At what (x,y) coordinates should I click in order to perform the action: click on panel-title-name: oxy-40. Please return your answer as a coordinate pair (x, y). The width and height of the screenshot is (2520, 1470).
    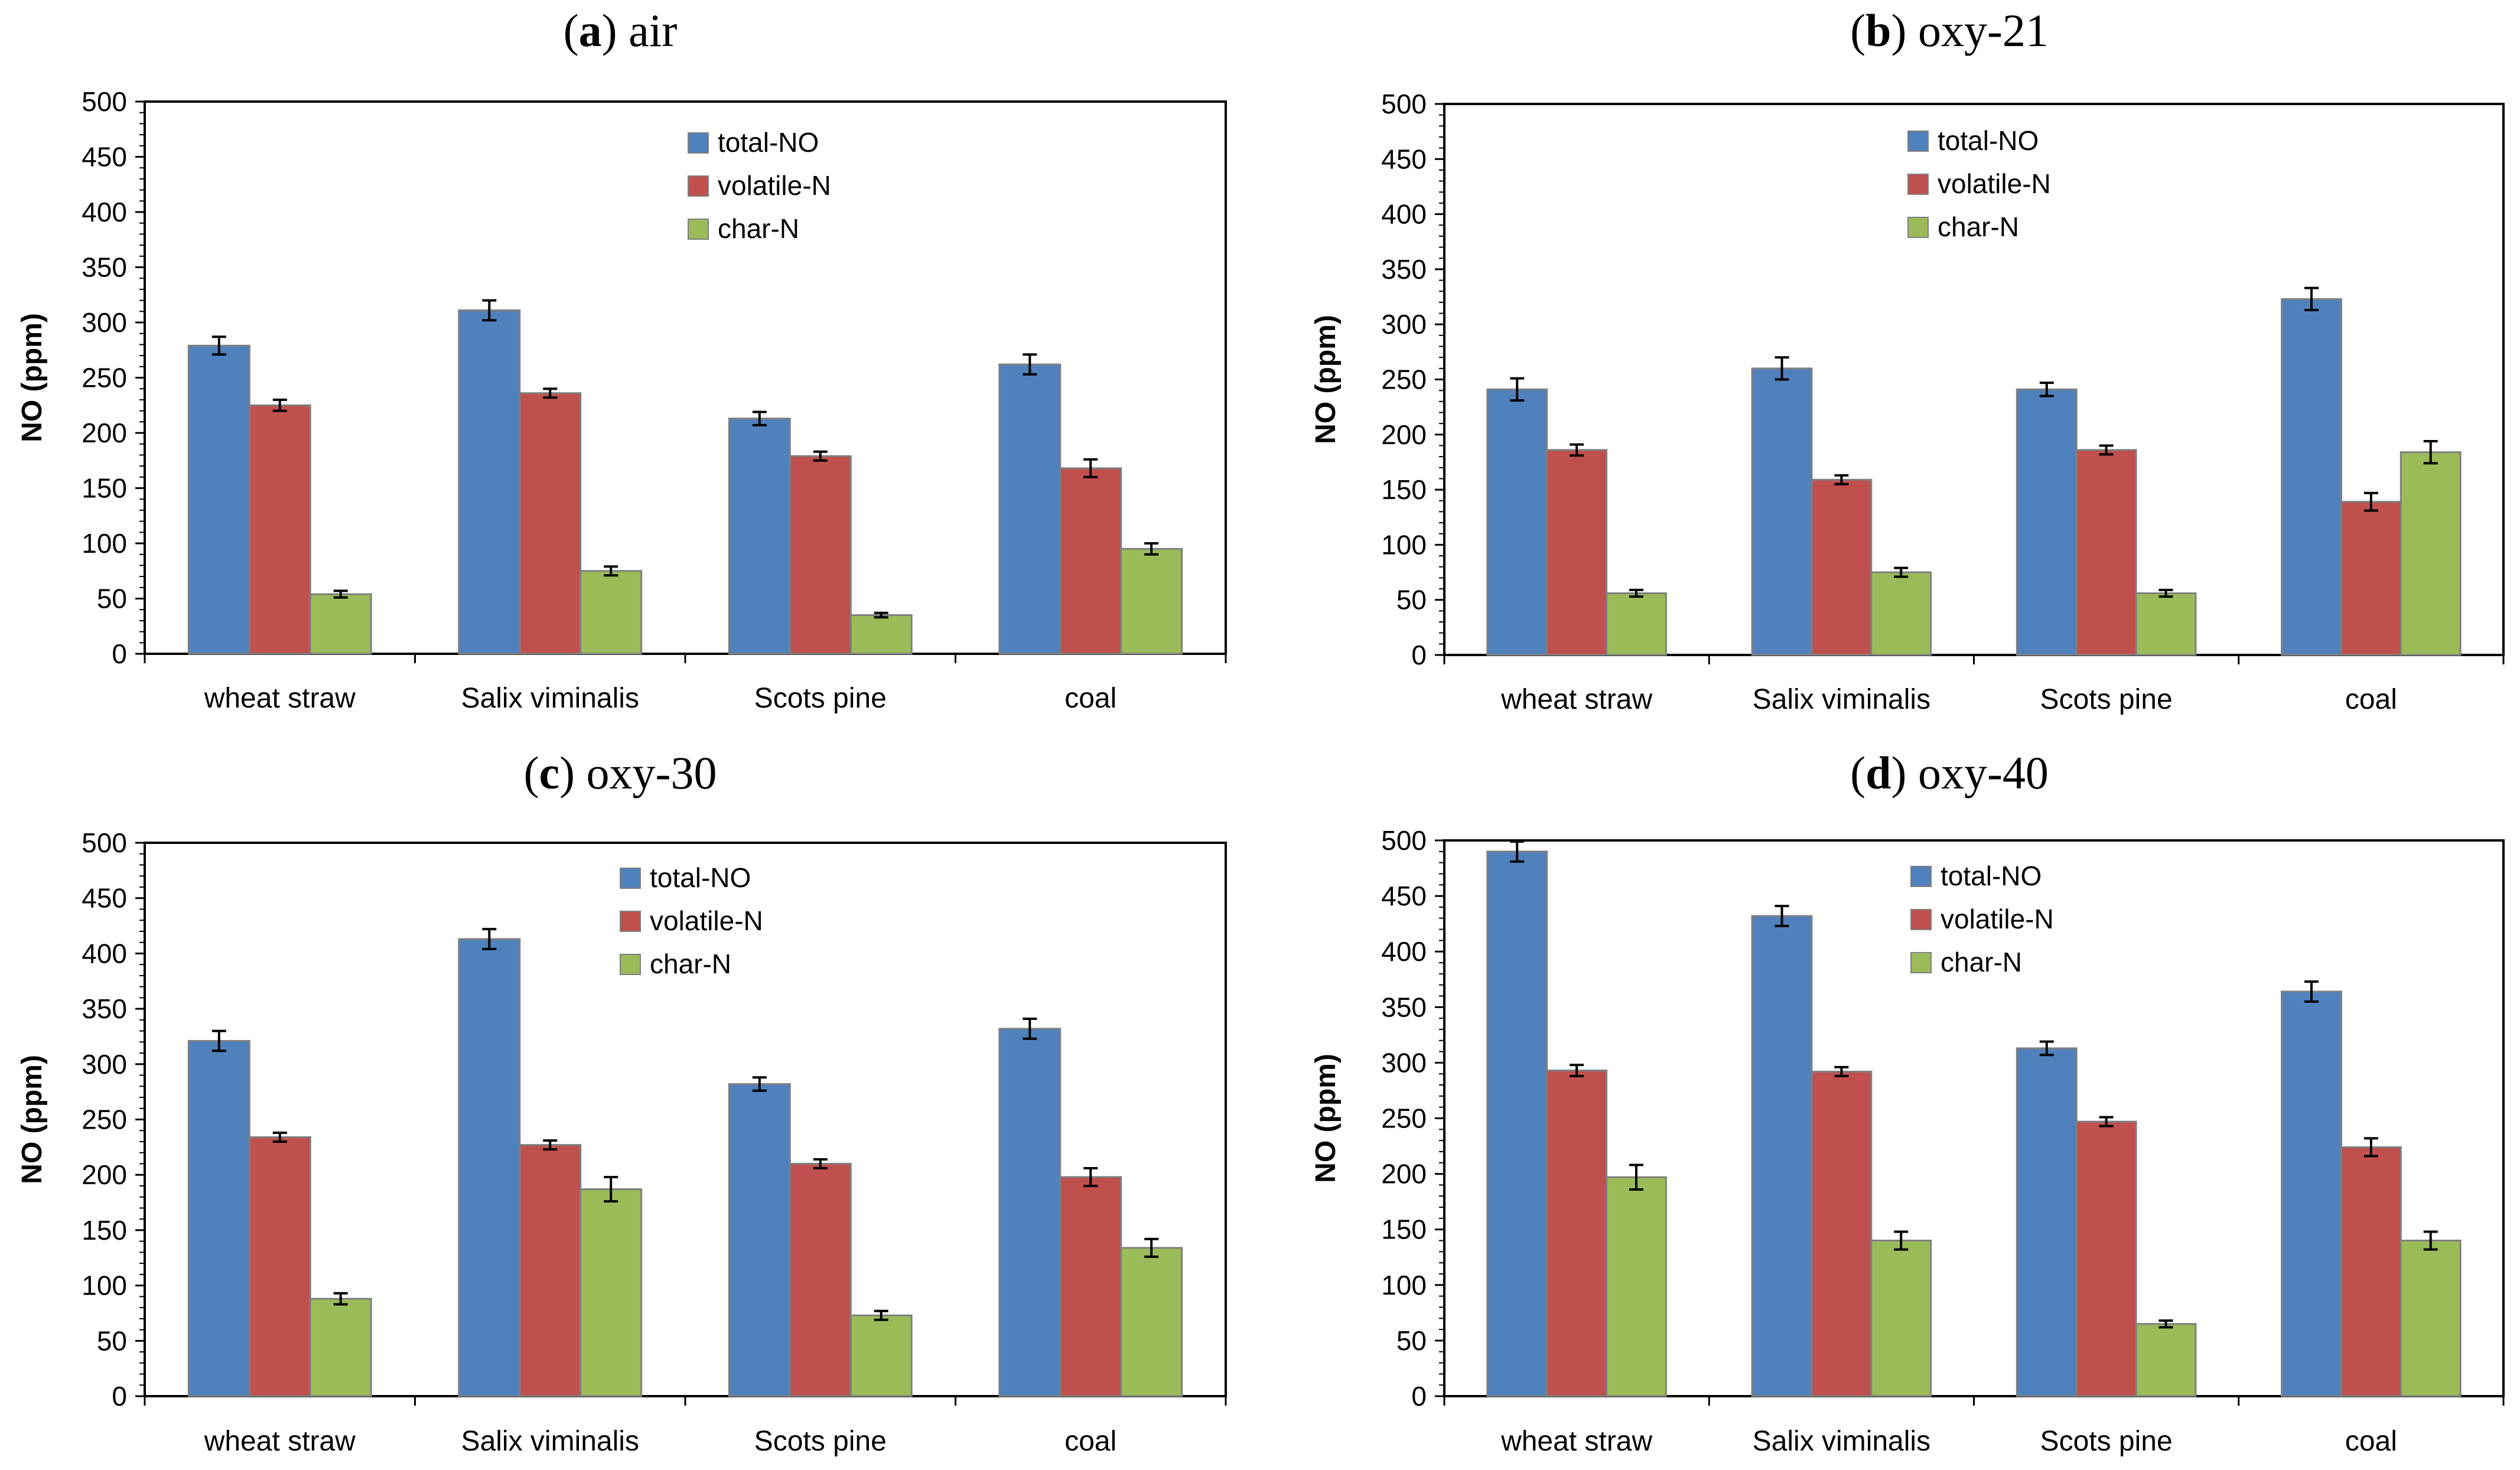
    Looking at the image, I should click on (1977, 772).